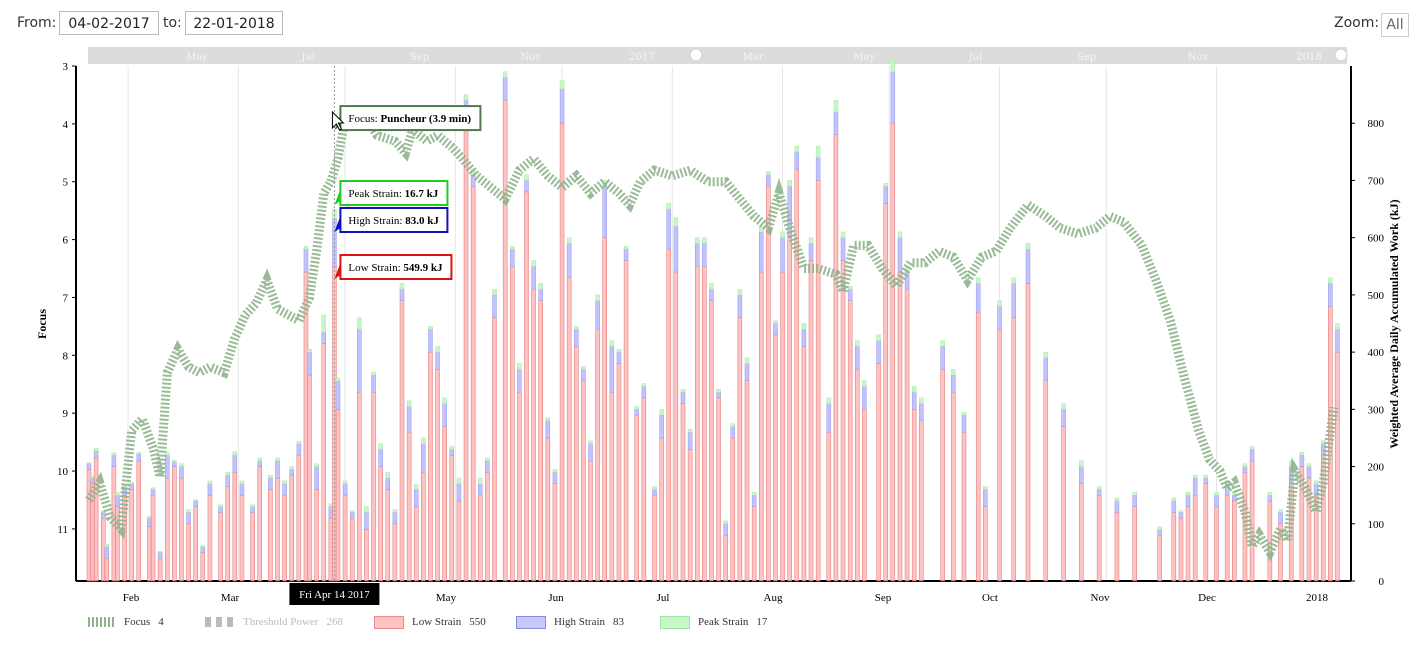 The height and width of the screenshot is (646, 1422). What do you see at coordinates (109, 23) in the screenshot?
I see `from-date-input: 04-02-2017` at bounding box center [109, 23].